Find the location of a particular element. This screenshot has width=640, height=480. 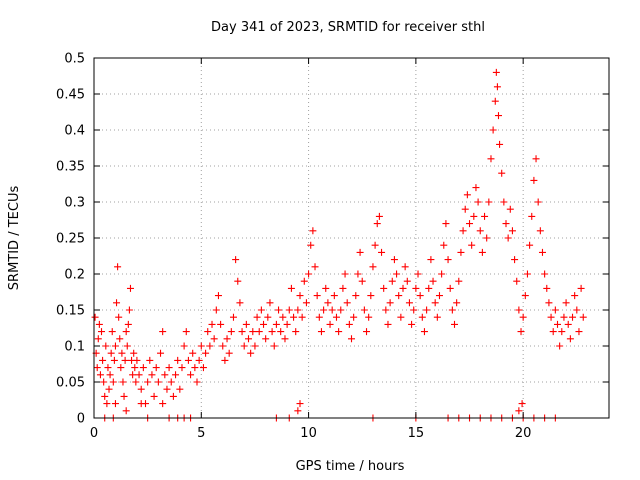

y-tick-label: 0.1 is located at coordinates (74, 347).